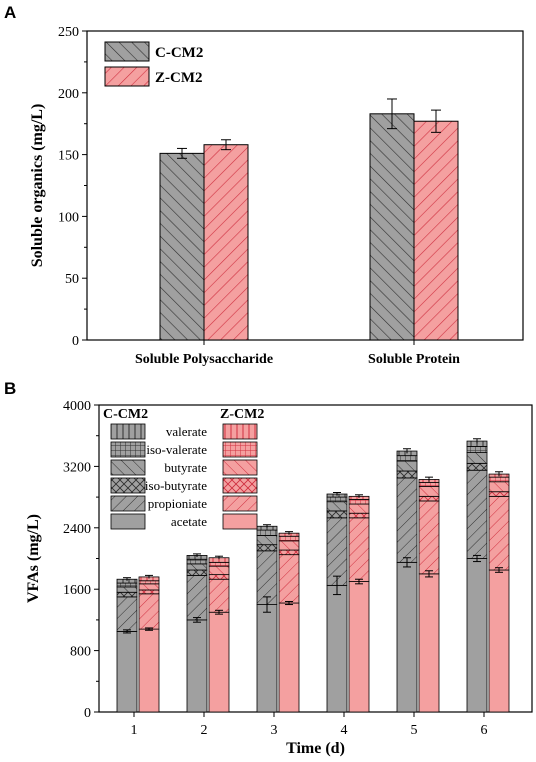  Describe the element at coordinates (176, 485) in the screenshot. I see `legend-label: iso-butyrate` at that location.